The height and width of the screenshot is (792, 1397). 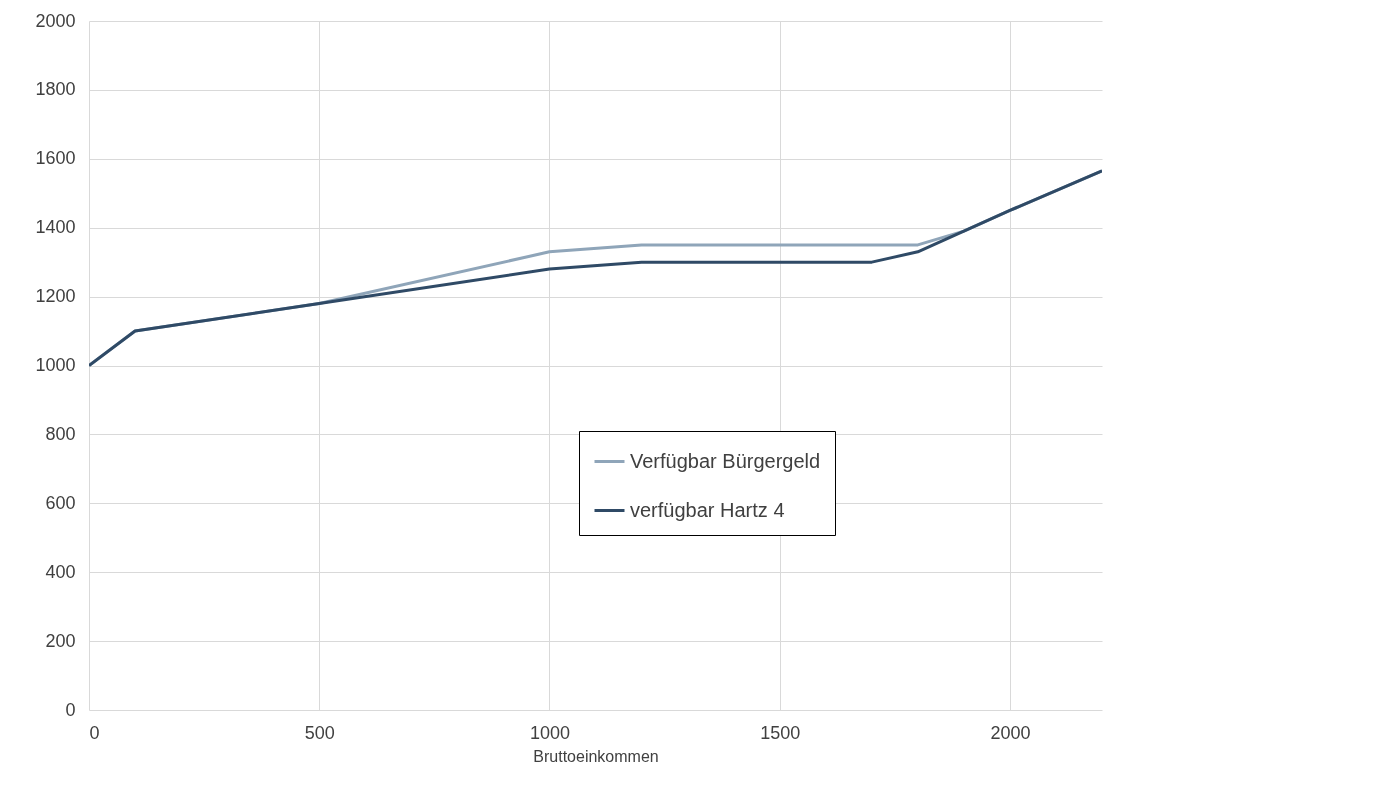 I want to click on x-tick-label: 500, so click(x=319, y=732).